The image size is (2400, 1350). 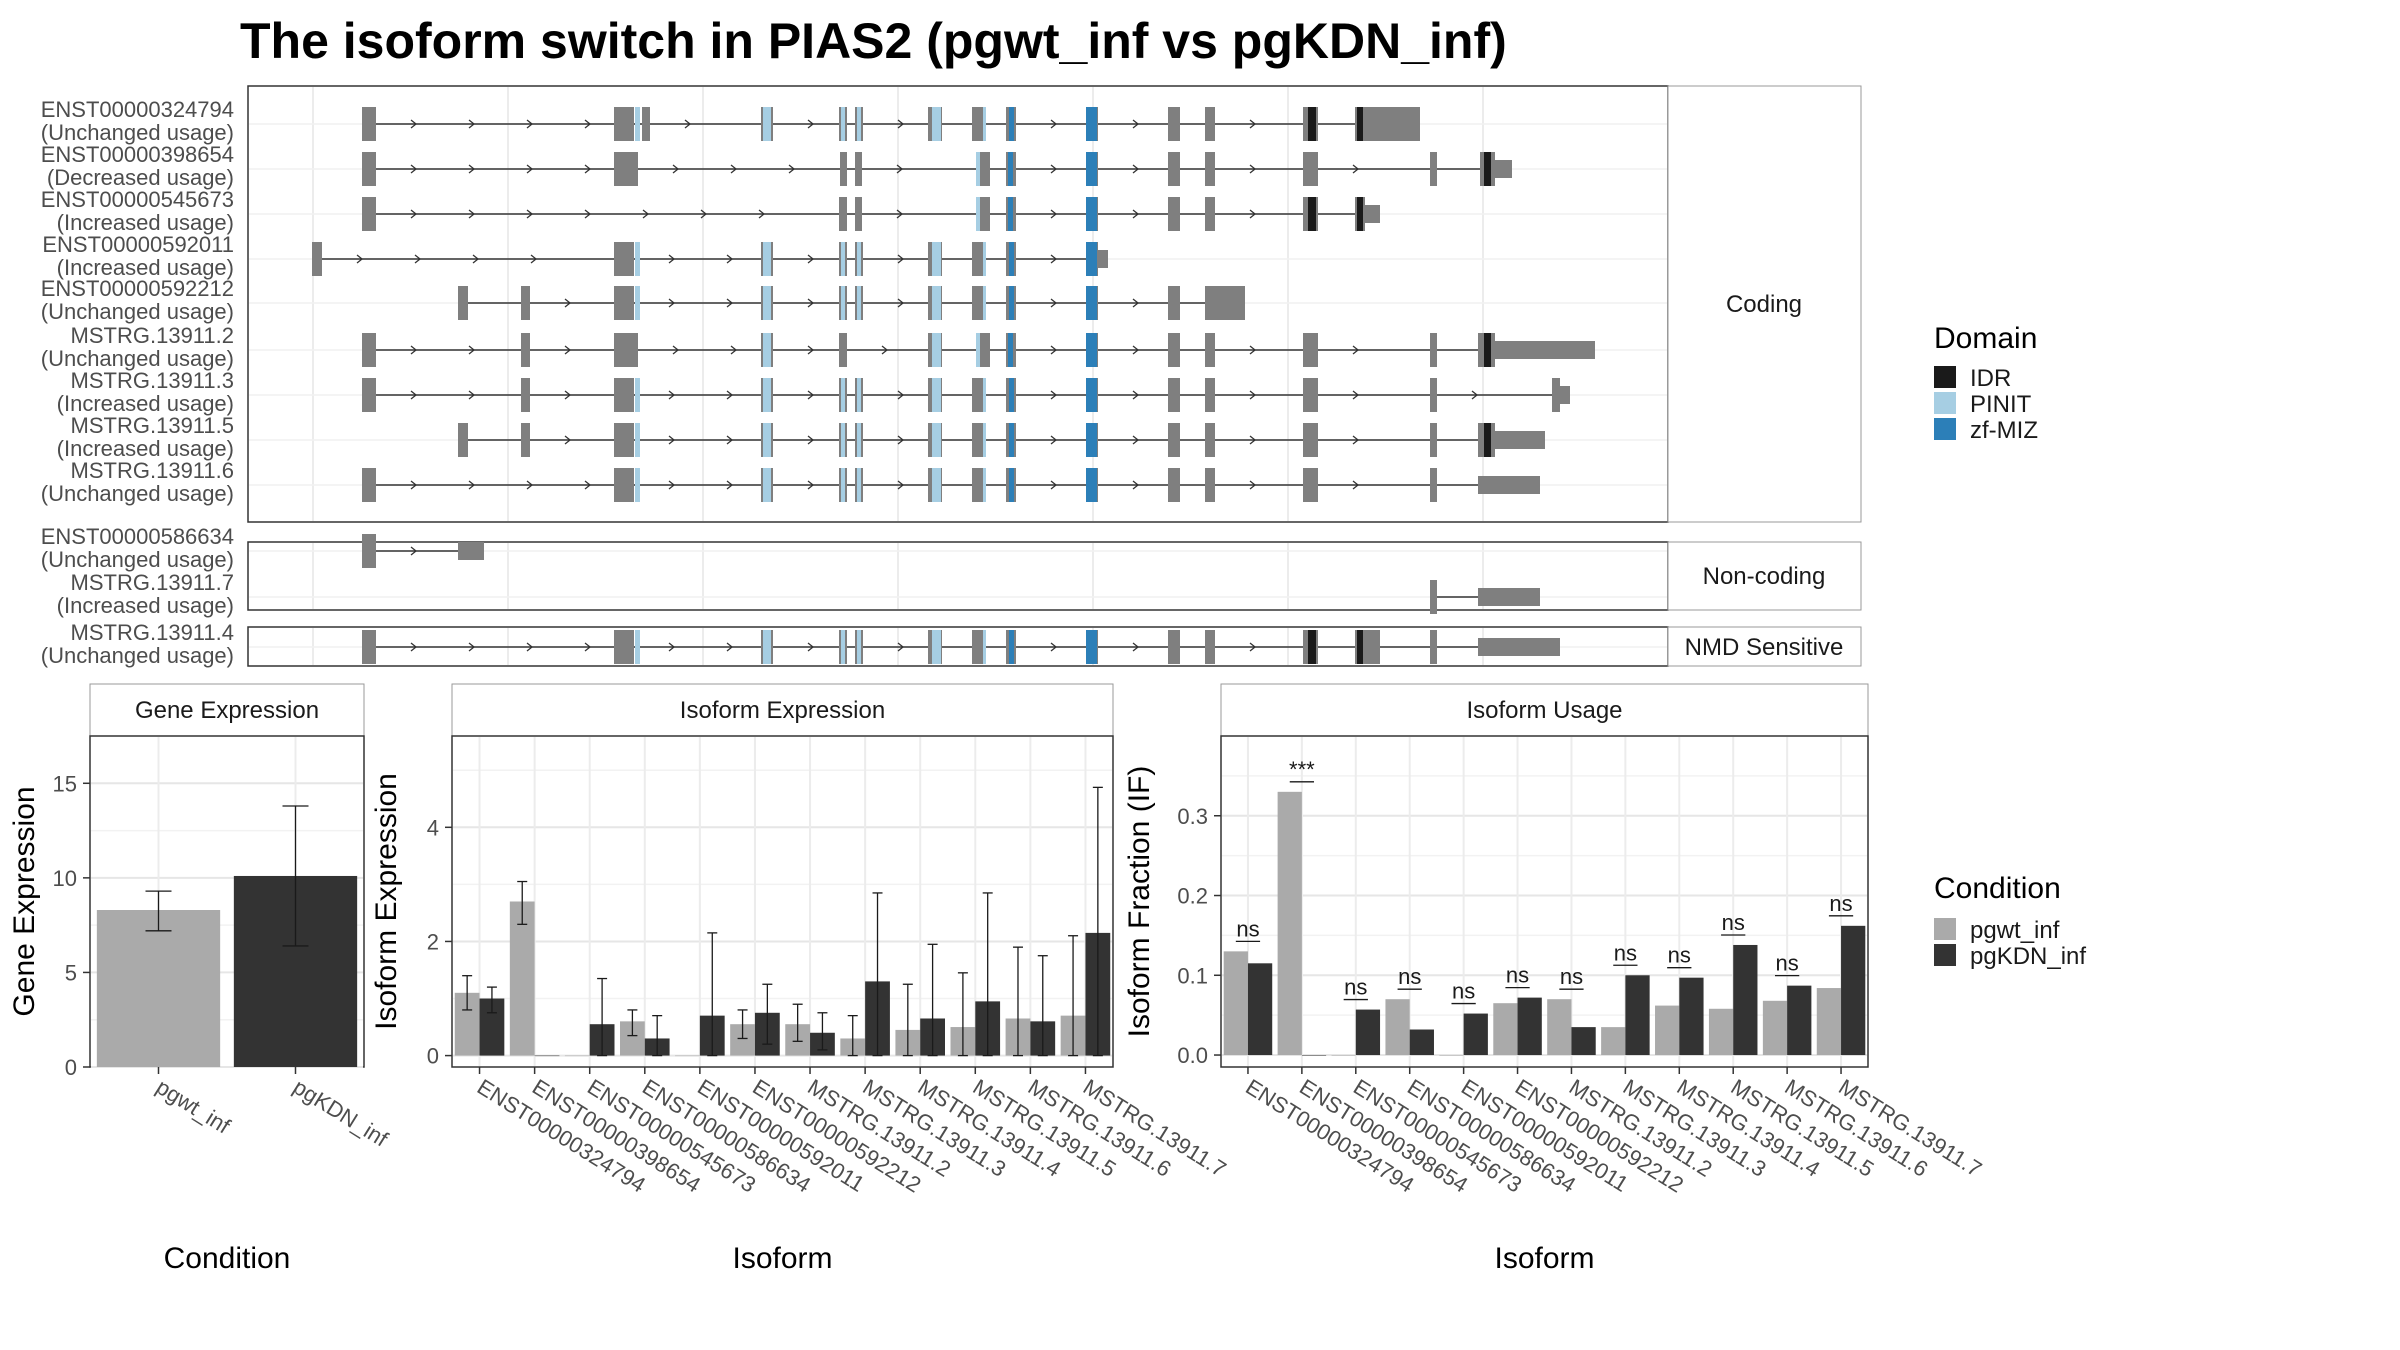 I want to click on condition-legend: Condition pgwt_inf pgKDN_inf, so click(x=2010, y=921).